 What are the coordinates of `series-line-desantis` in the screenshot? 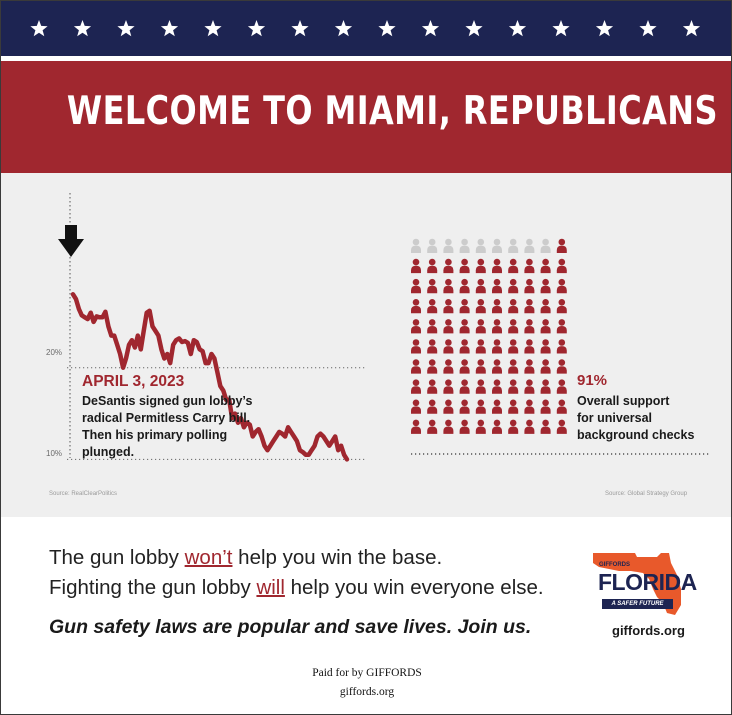 It's located at (210, 377).